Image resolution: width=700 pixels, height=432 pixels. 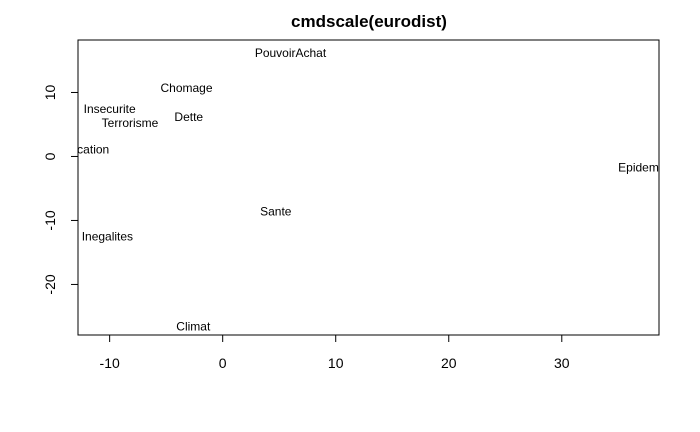 I want to click on point-label-chomage: Chomage, so click(x=186, y=88).